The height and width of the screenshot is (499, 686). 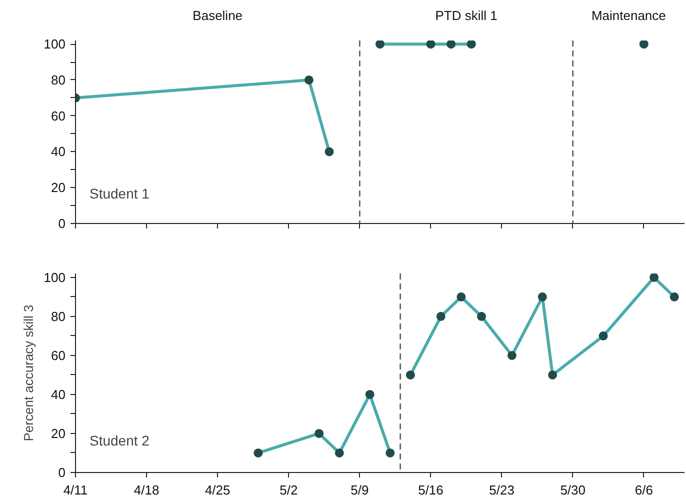 What do you see at coordinates (217, 490) in the screenshot?
I see `x-tick-label: 4/25` at bounding box center [217, 490].